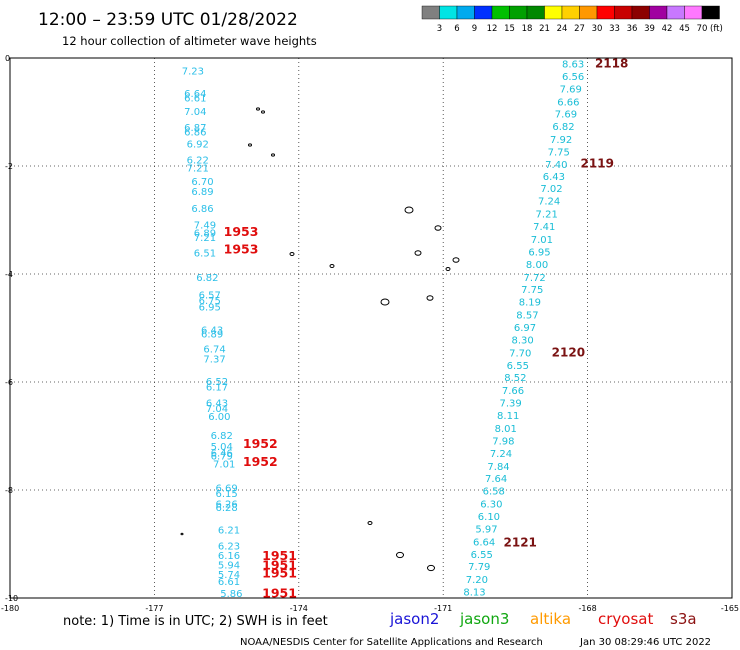 Image resolution: width=740 pixels, height=650 pixels. I want to click on wave-height-value: 7.98, so click(503, 441).